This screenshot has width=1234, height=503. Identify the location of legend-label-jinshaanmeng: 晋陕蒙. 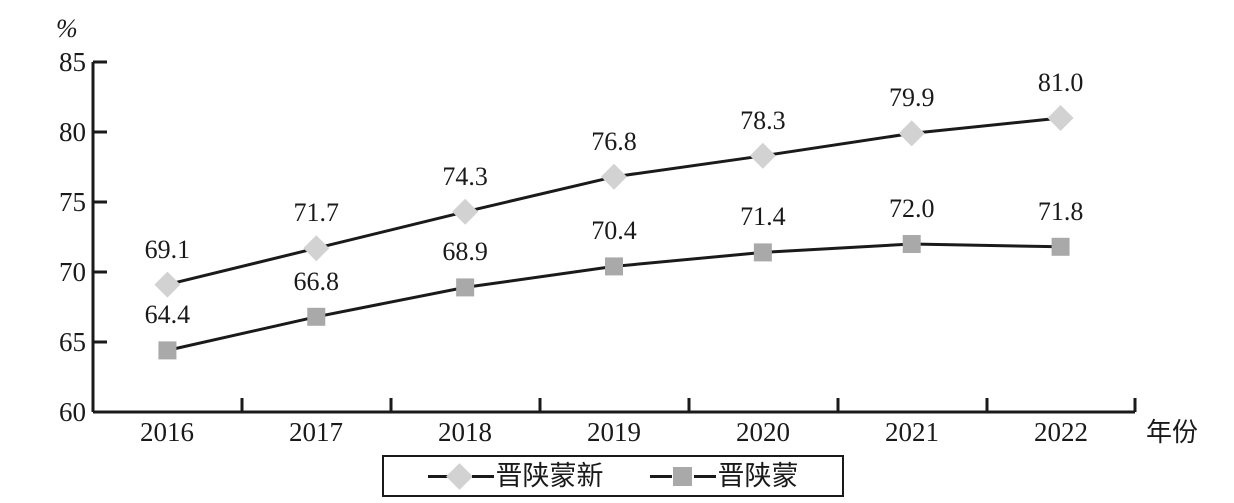
(758, 475).